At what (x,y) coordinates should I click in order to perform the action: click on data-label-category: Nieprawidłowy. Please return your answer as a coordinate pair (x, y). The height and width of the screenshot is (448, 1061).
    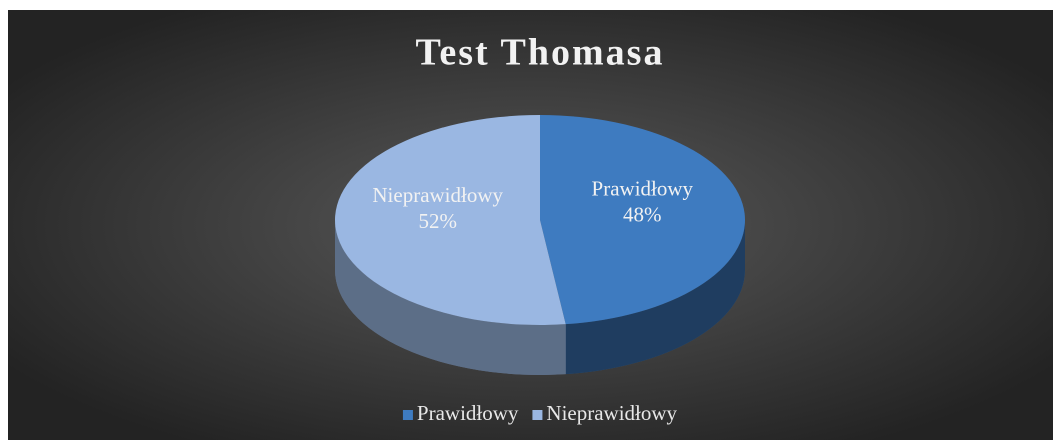
    Looking at the image, I should click on (437, 195).